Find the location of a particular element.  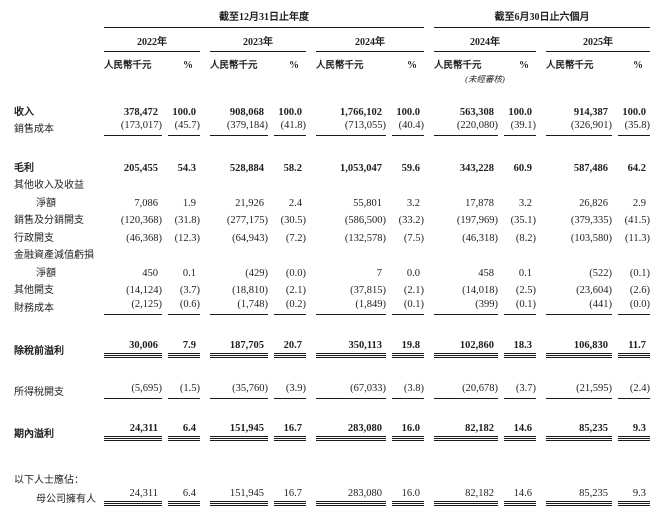

cell-value: 151,945 is located at coordinates (239, 431).